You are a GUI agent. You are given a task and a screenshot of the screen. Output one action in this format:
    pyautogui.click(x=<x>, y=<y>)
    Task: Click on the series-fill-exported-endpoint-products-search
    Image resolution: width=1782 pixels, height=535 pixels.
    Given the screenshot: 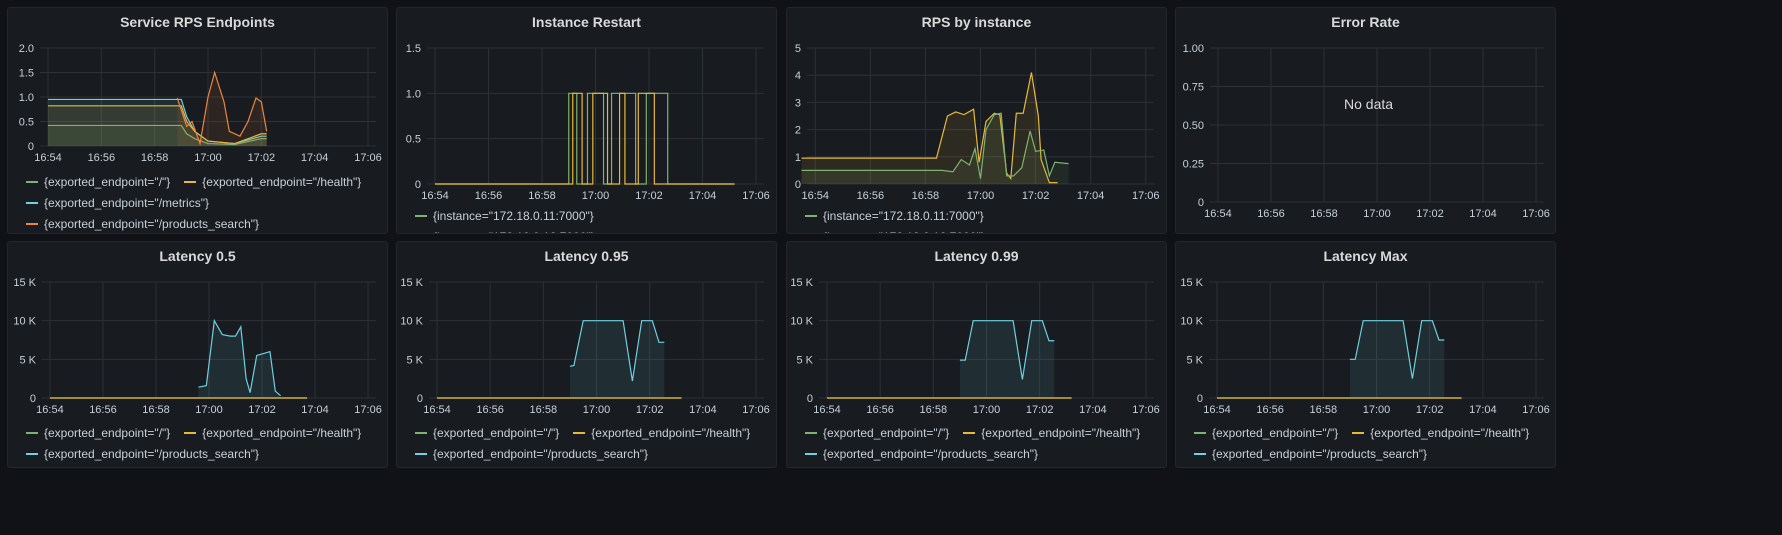 What is the action you would take?
    pyautogui.click(x=239, y=359)
    